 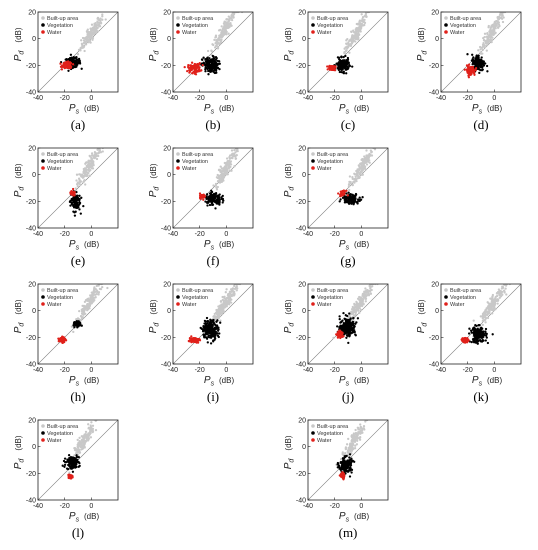 What do you see at coordinates (302, 285) in the screenshot?
I see `y-tick-label: 20` at bounding box center [302, 285].